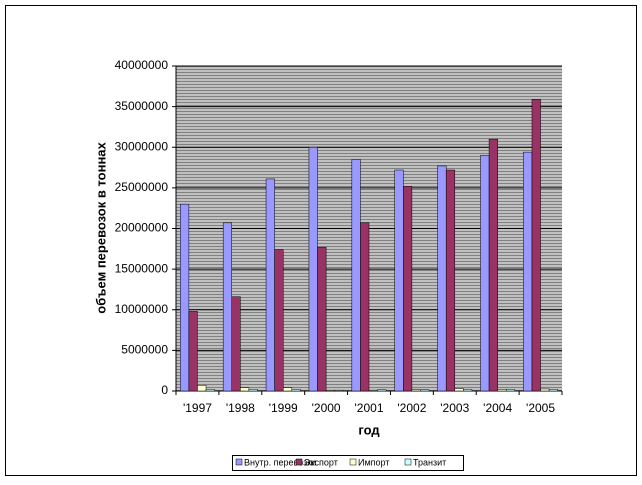 The height and width of the screenshot is (485, 642). What do you see at coordinates (100, 227) in the screenshot?
I see `y-axis-title: объем перевозок в тоннах` at bounding box center [100, 227].